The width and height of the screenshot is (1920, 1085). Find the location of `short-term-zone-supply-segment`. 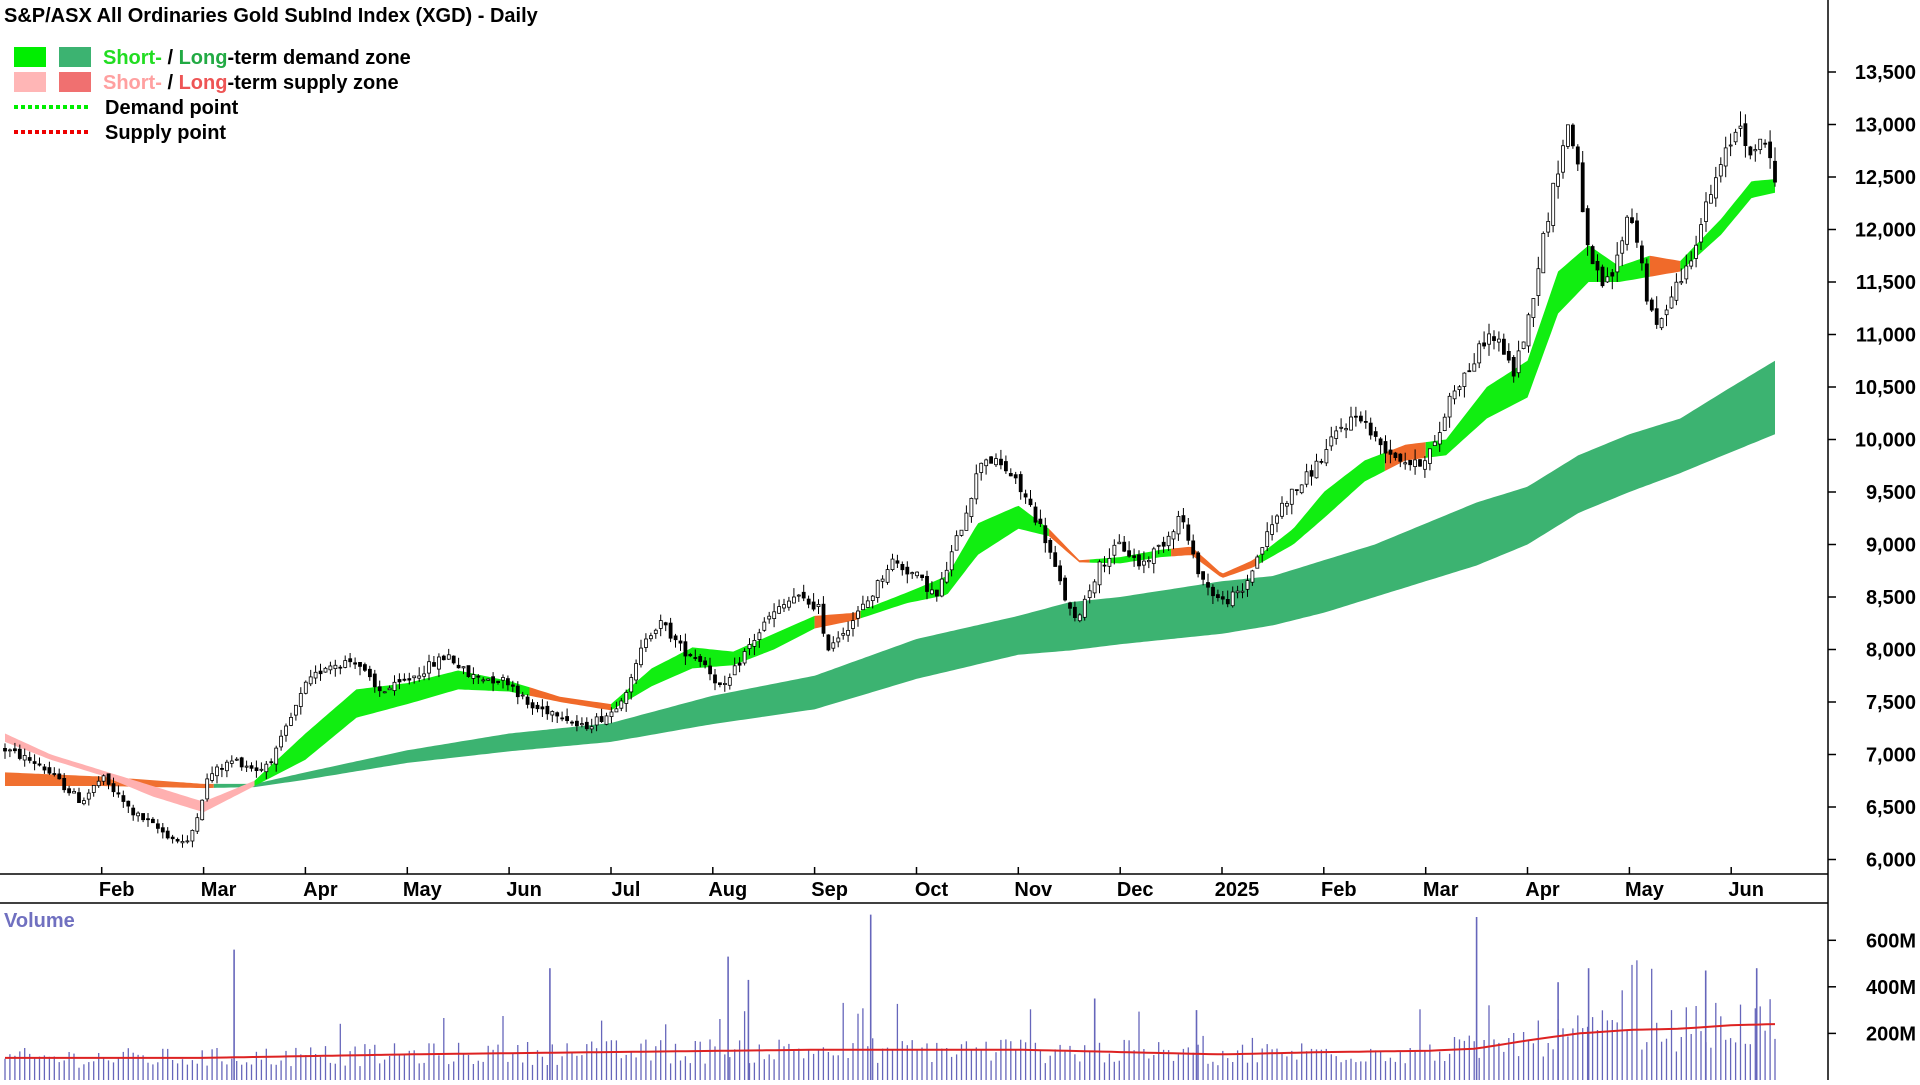

short-term-zone-supply-segment is located at coordinates (837, 619).